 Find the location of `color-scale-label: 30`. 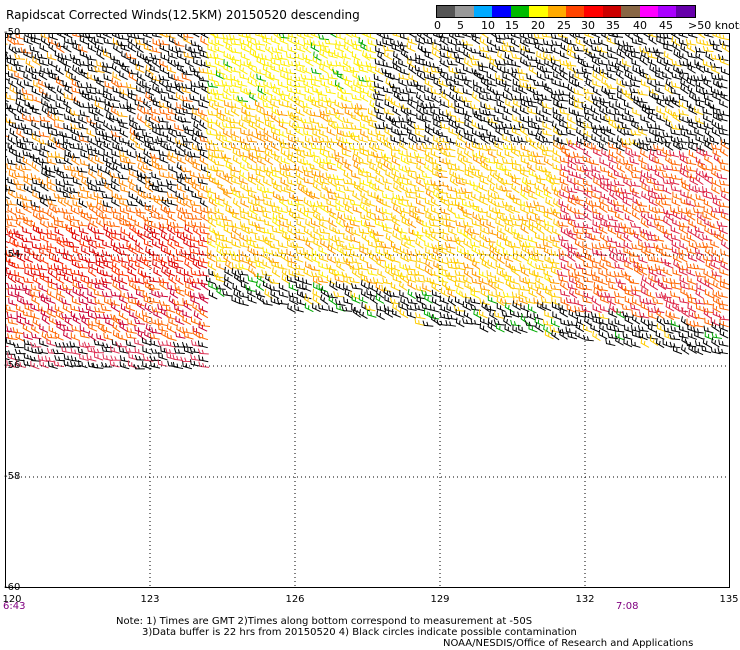

color-scale-label: 30 is located at coordinates (588, 25).